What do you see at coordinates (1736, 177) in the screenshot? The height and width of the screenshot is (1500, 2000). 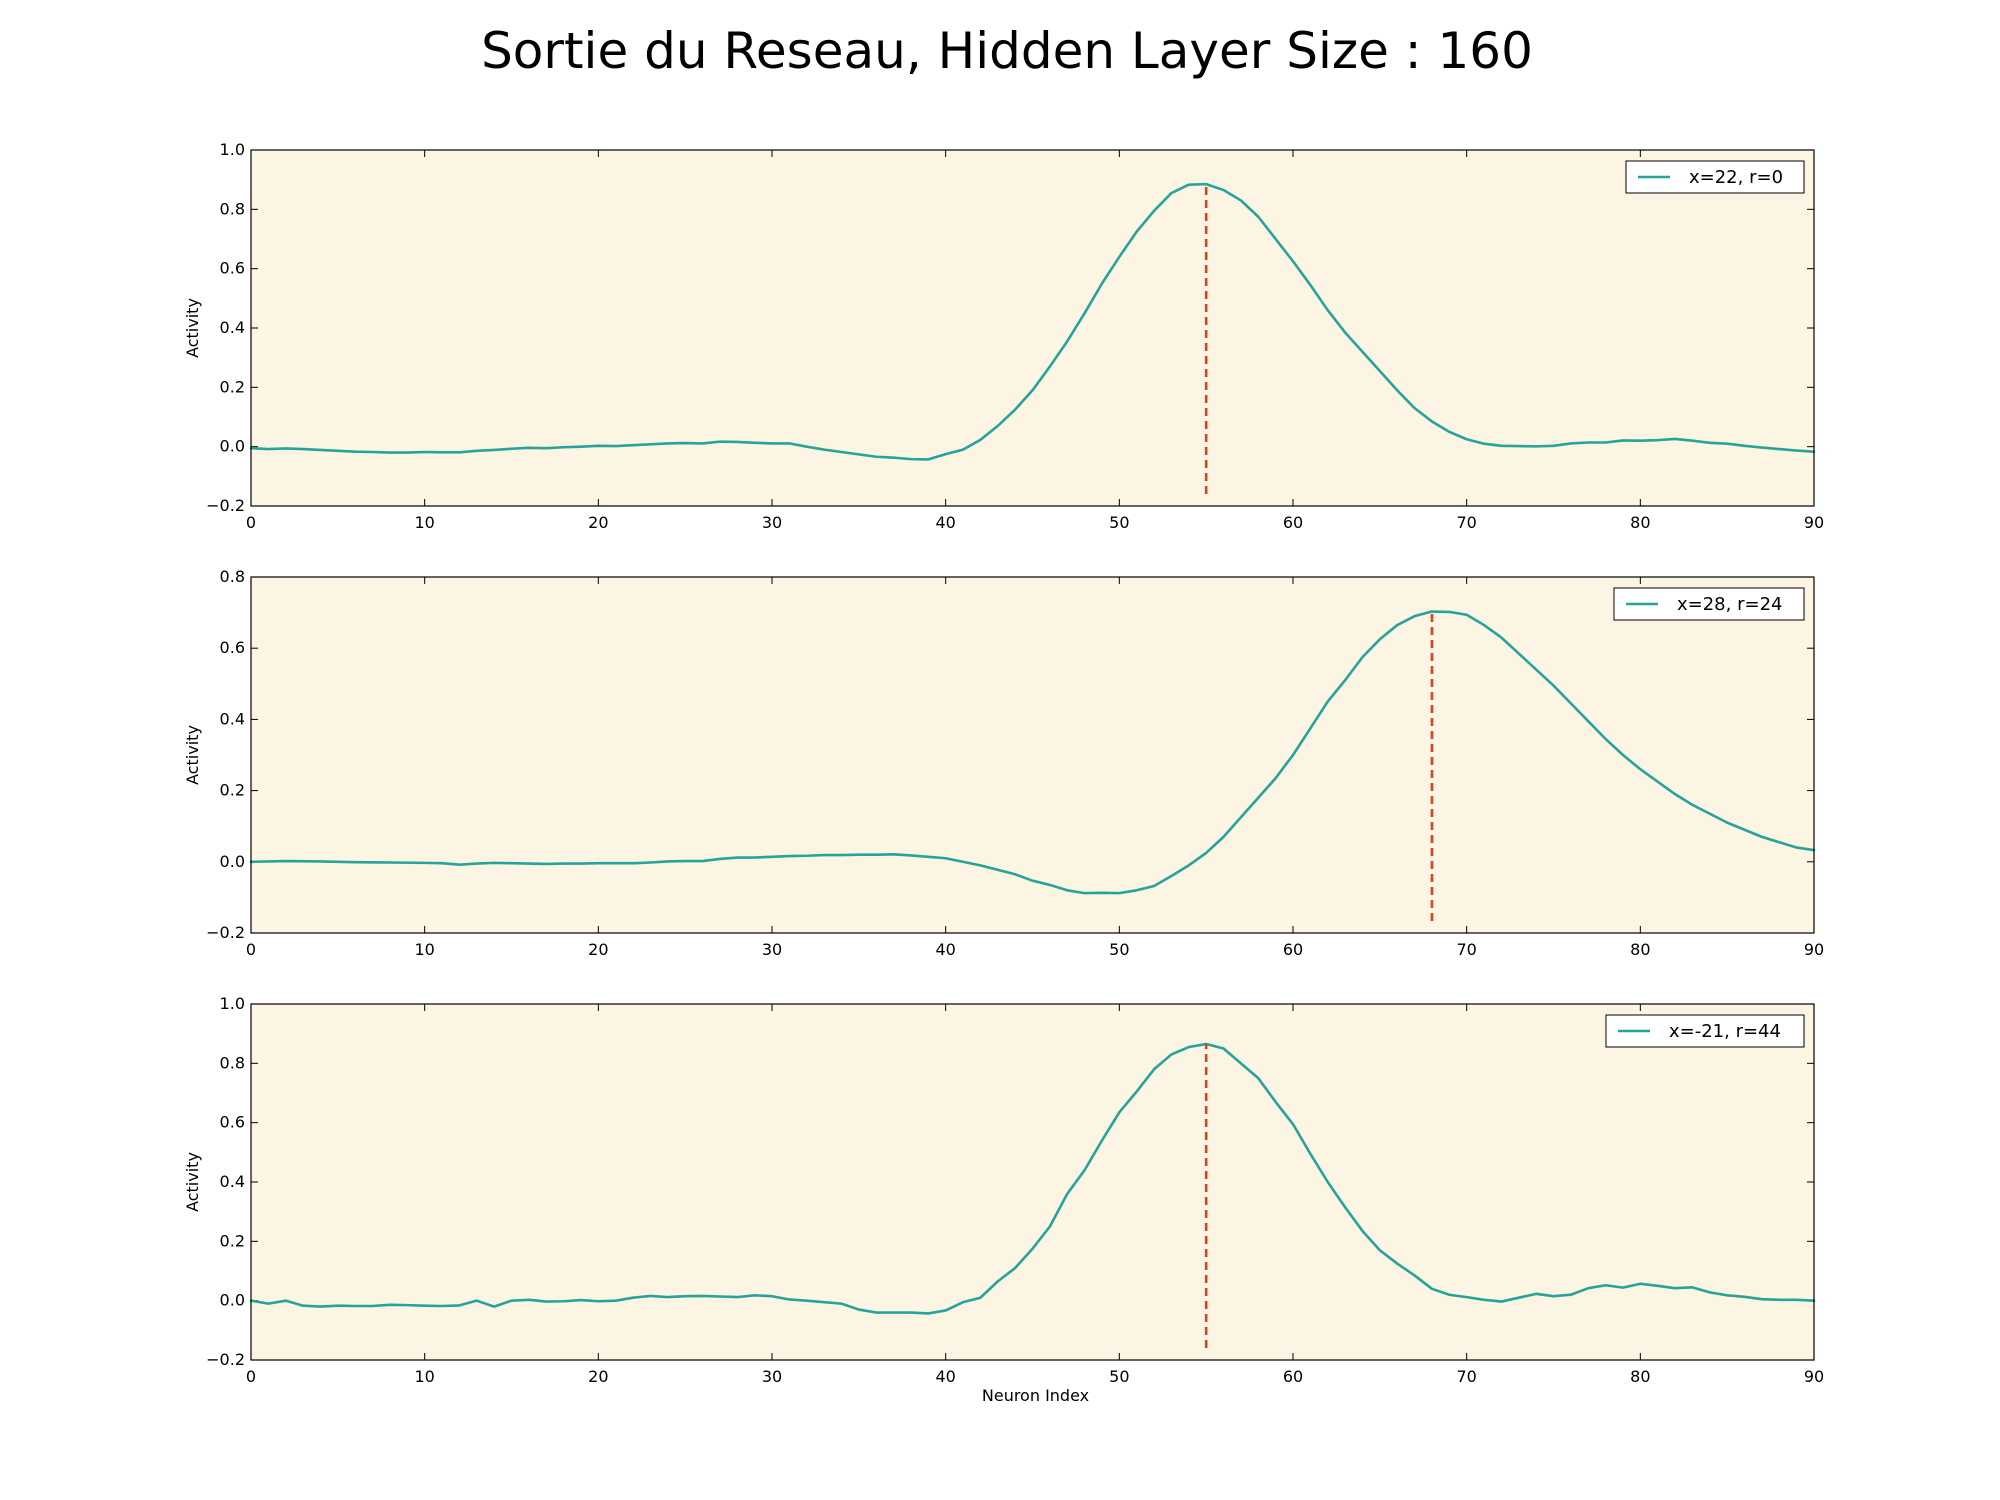 I see `legend-entry: x=22, r=0` at bounding box center [1736, 177].